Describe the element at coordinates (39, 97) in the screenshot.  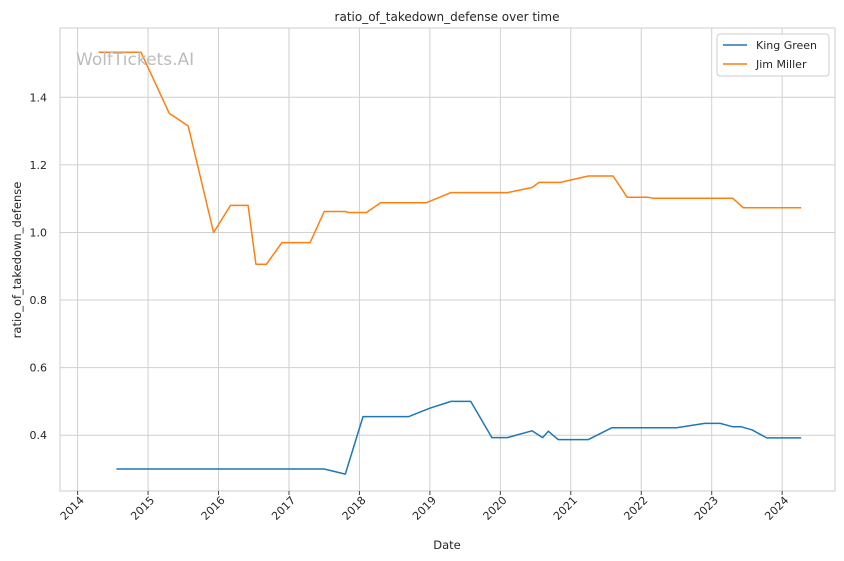
I see `y-tick-label: 1.4` at that location.